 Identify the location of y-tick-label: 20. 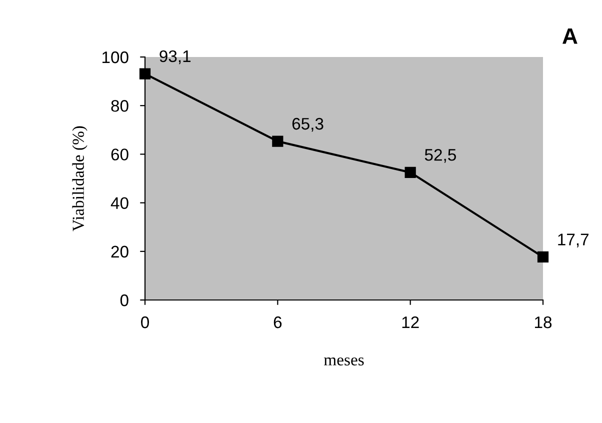
(119, 252).